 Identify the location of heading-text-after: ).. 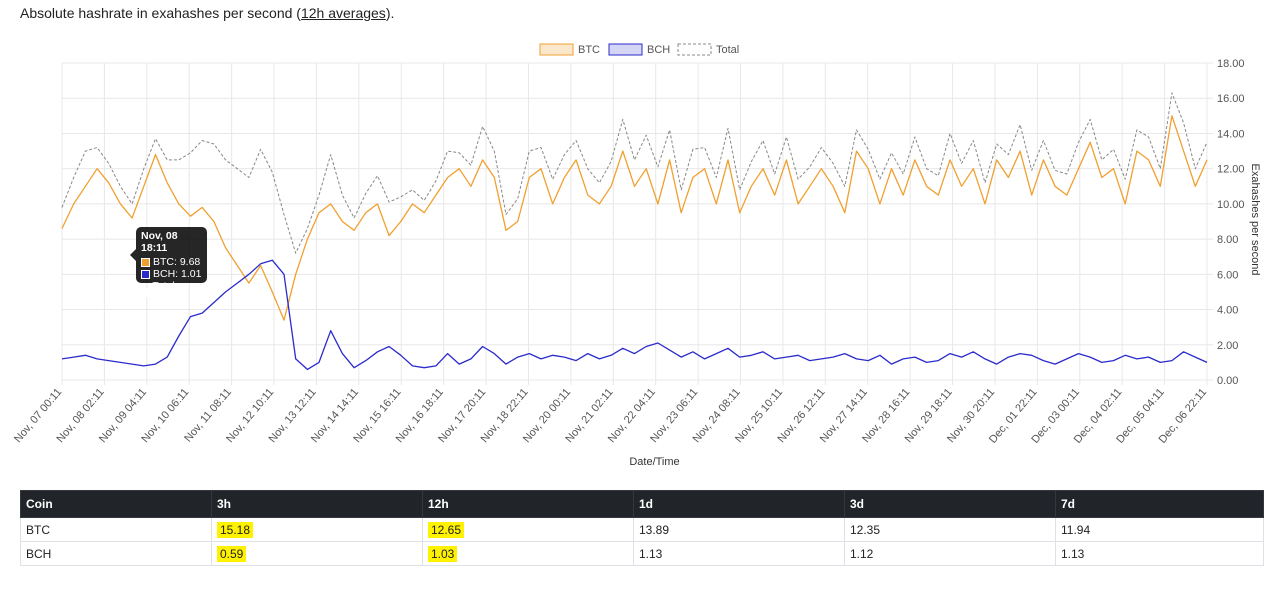
(390, 13).